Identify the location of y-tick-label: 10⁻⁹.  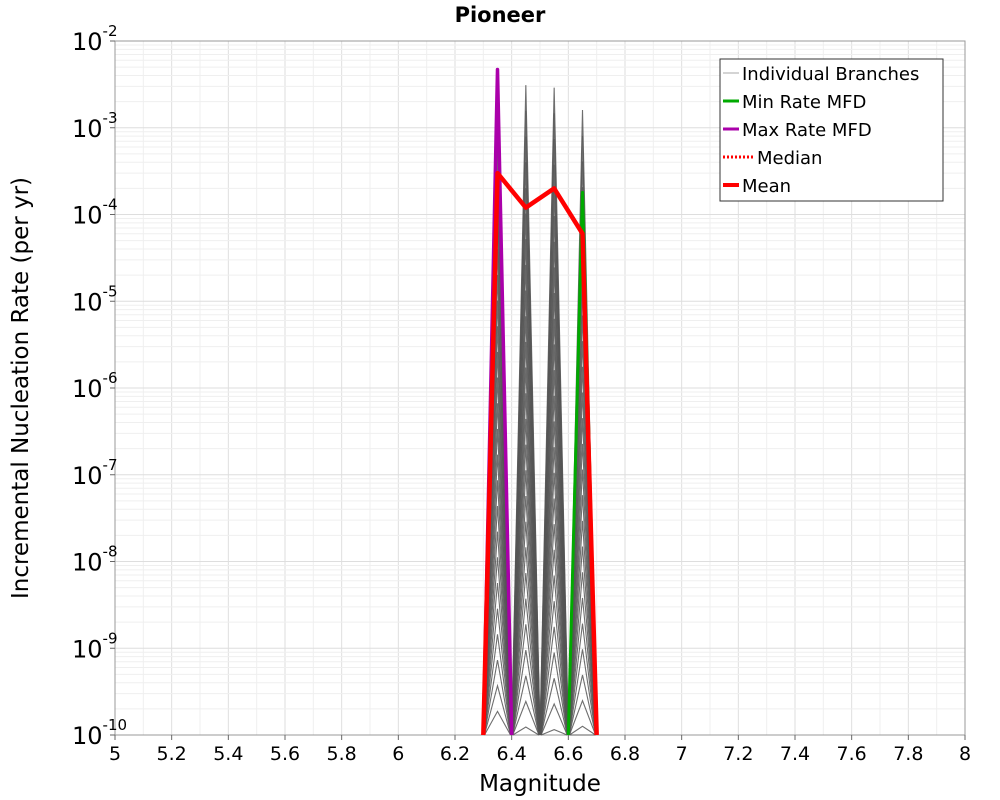
(95, 646).